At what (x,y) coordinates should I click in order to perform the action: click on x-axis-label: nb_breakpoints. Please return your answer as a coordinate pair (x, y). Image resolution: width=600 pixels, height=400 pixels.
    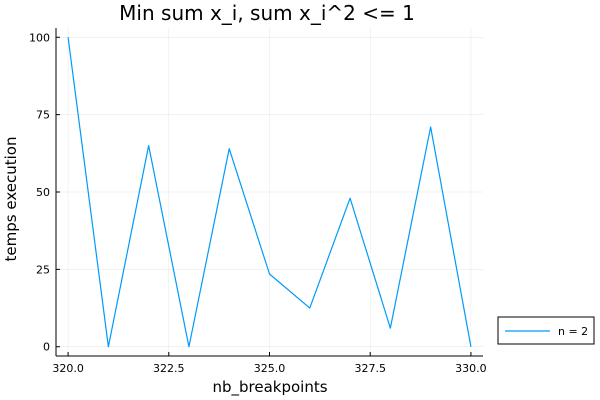
    Looking at the image, I should click on (269, 387).